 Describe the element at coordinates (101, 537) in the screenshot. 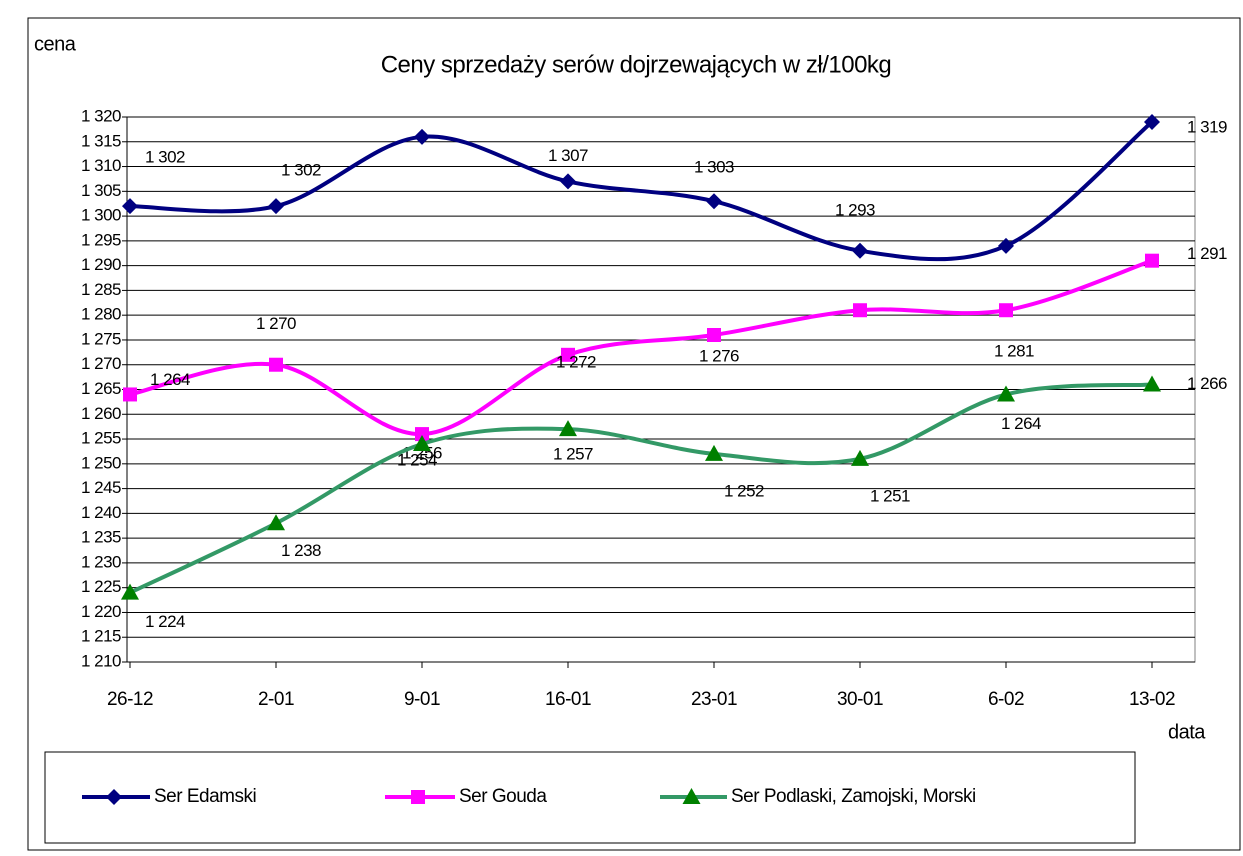

I see `y-tick-label: 1 235` at that location.